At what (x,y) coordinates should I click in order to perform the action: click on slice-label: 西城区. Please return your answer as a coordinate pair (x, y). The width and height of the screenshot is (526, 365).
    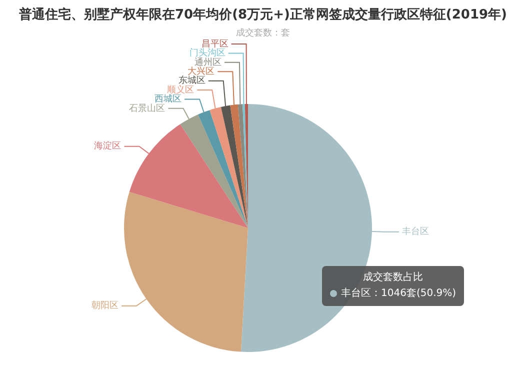
    Looking at the image, I should click on (168, 99).